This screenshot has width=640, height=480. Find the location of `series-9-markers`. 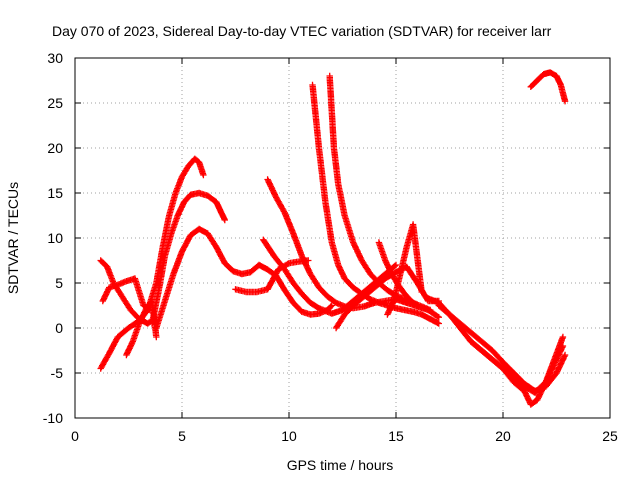

series-9-markers is located at coordinates (375, 204).